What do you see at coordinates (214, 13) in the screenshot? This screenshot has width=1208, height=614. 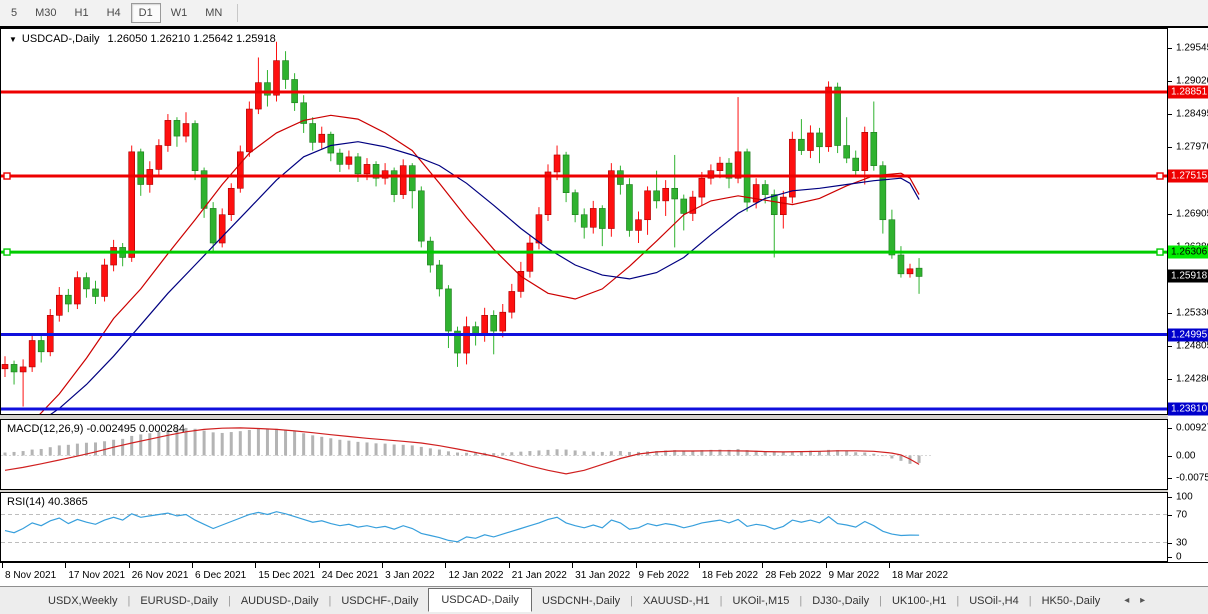 I see `timeframe-button-mn: MN` at bounding box center [214, 13].